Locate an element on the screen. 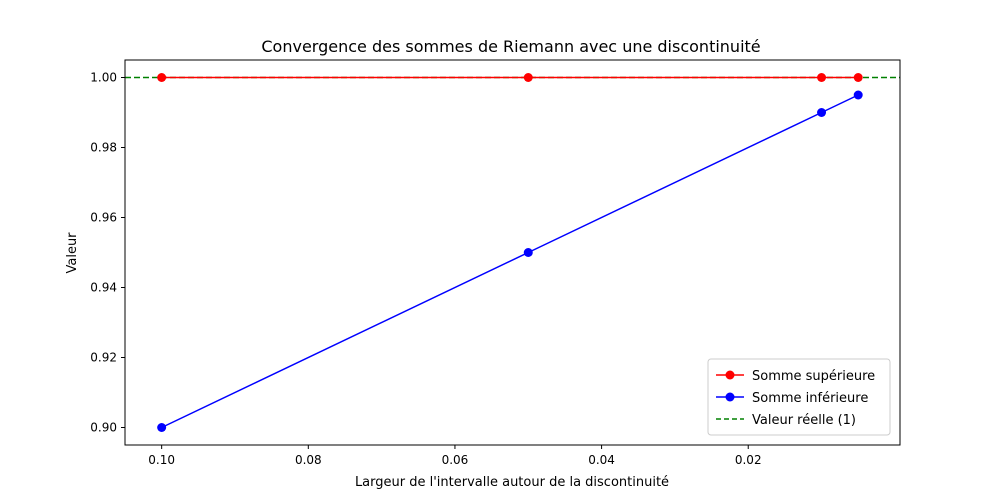  x-tick-label: 0.10 is located at coordinates (161, 460).